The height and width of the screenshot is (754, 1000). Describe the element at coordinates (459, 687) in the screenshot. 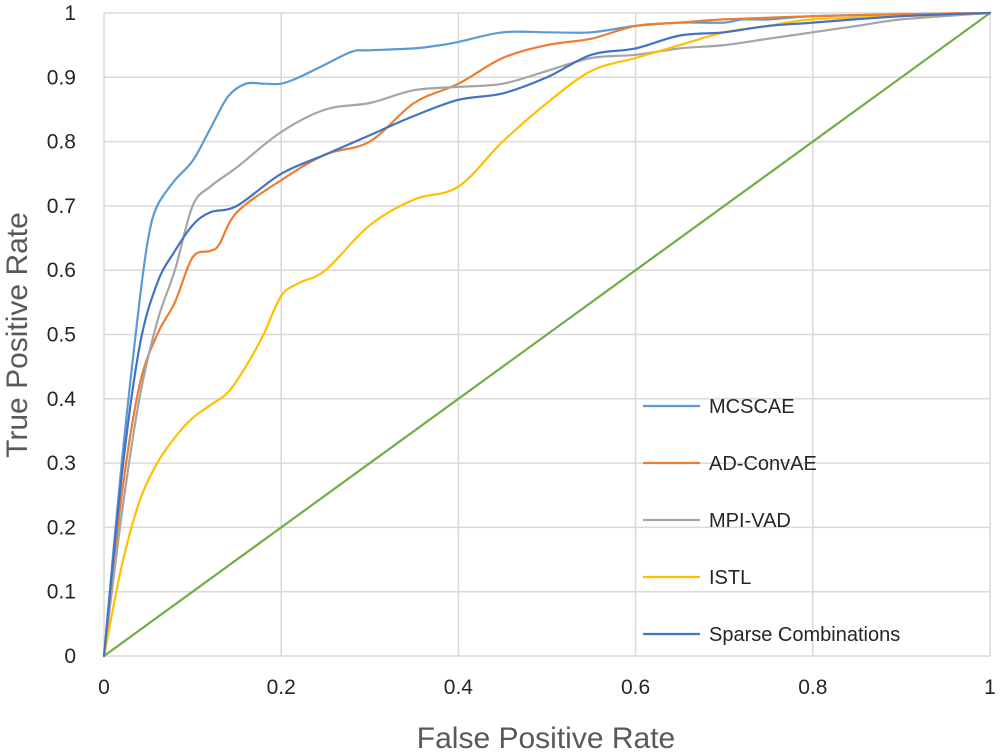

I see `x-tick-label: 0.4` at that location.